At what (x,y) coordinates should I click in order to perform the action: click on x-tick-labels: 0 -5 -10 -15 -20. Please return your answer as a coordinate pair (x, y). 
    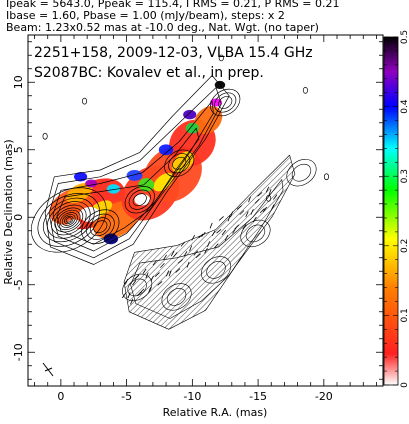
    Looking at the image, I should click on (194, 396).